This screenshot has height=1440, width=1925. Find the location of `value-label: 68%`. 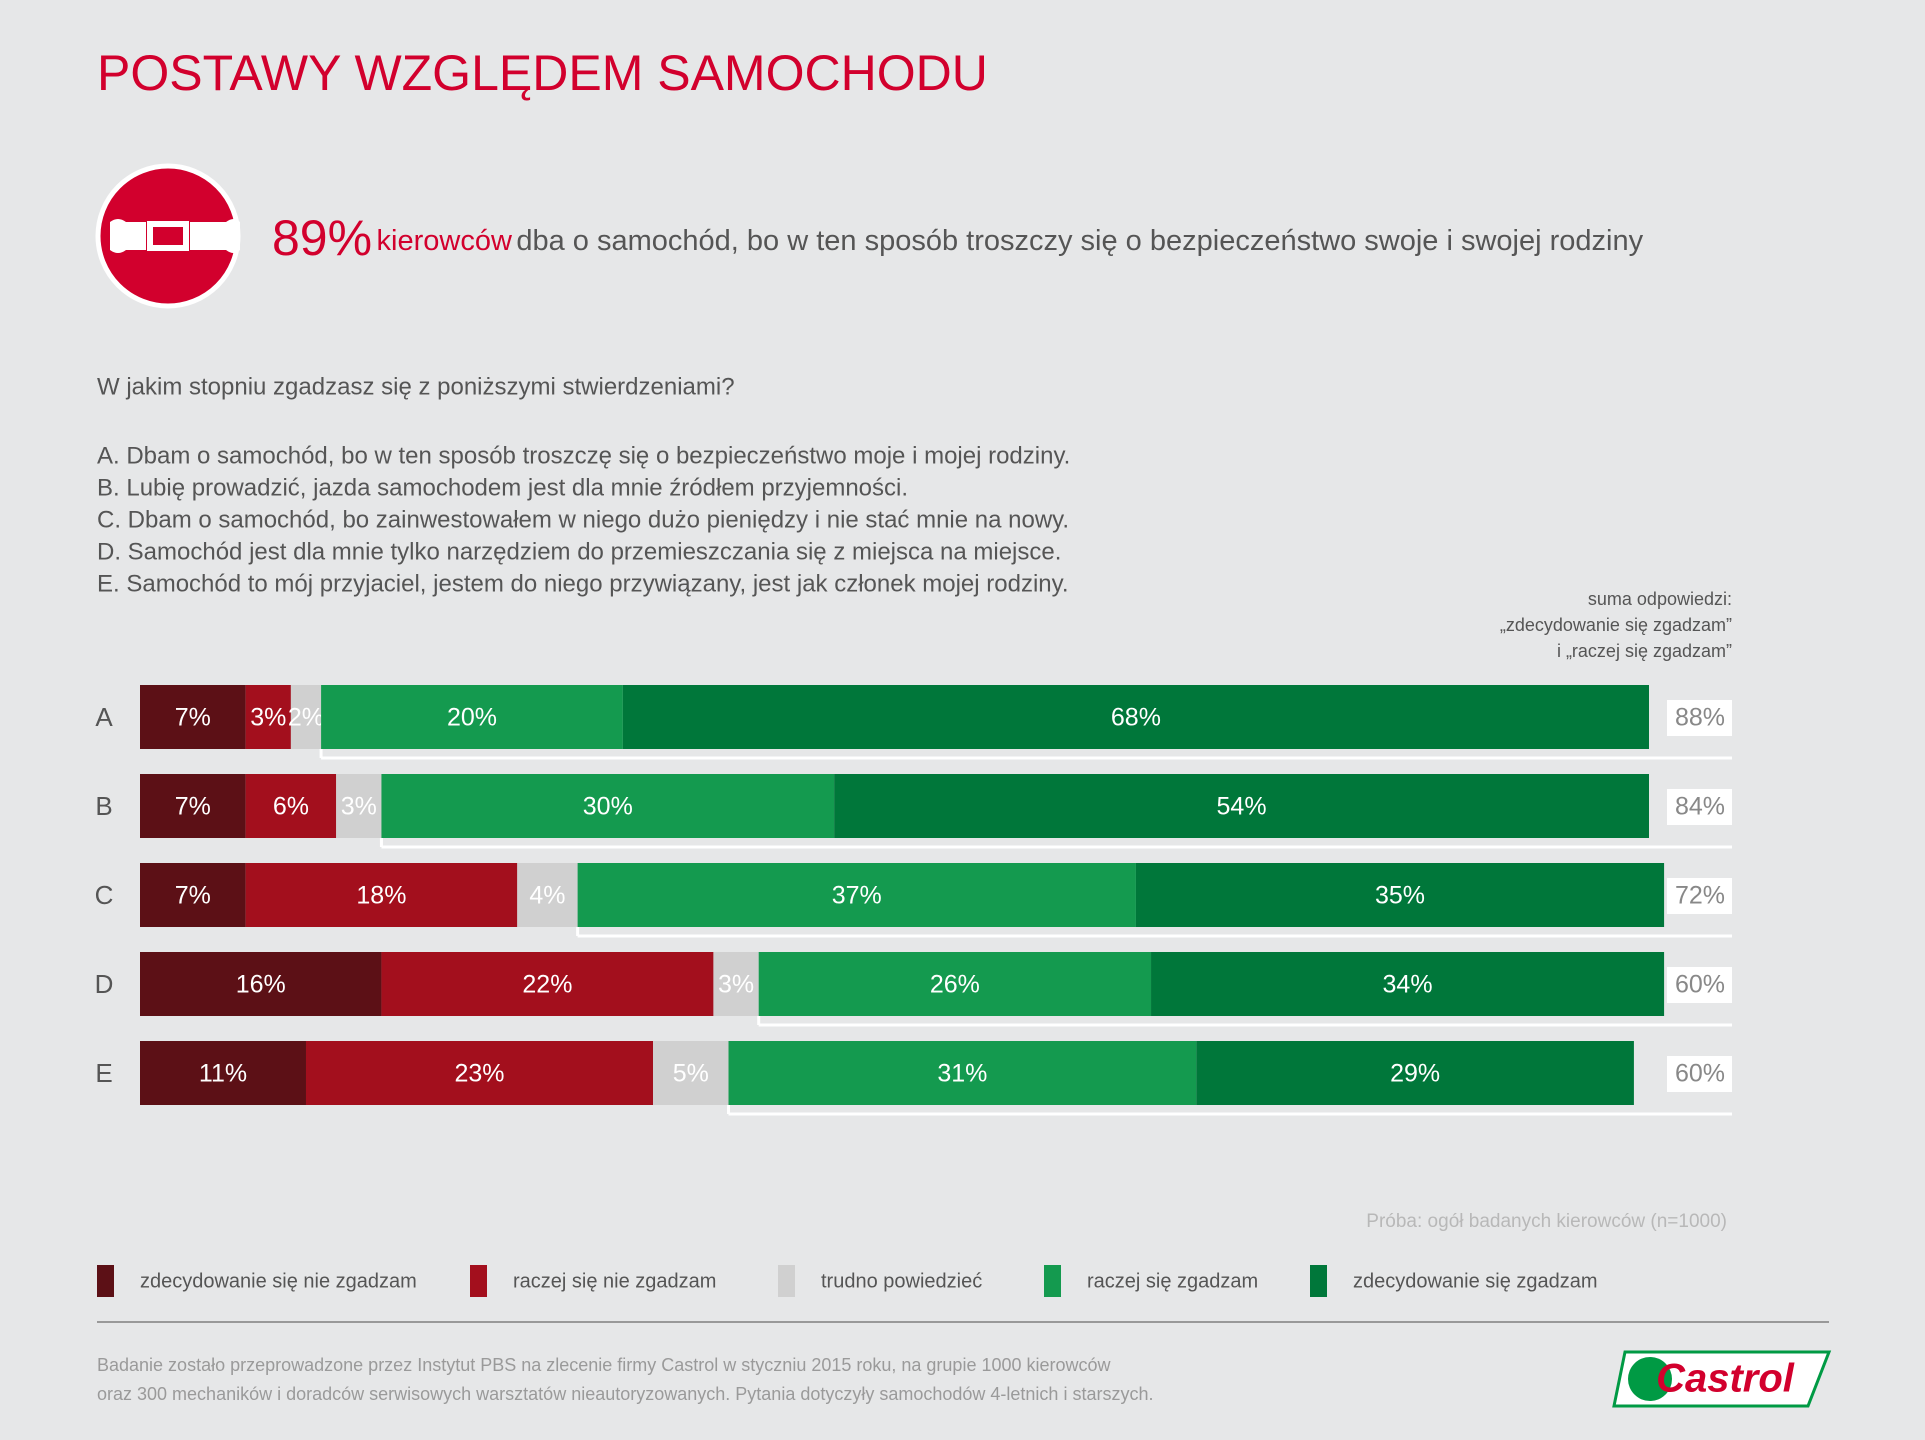

value-label: 68% is located at coordinates (1136, 718).